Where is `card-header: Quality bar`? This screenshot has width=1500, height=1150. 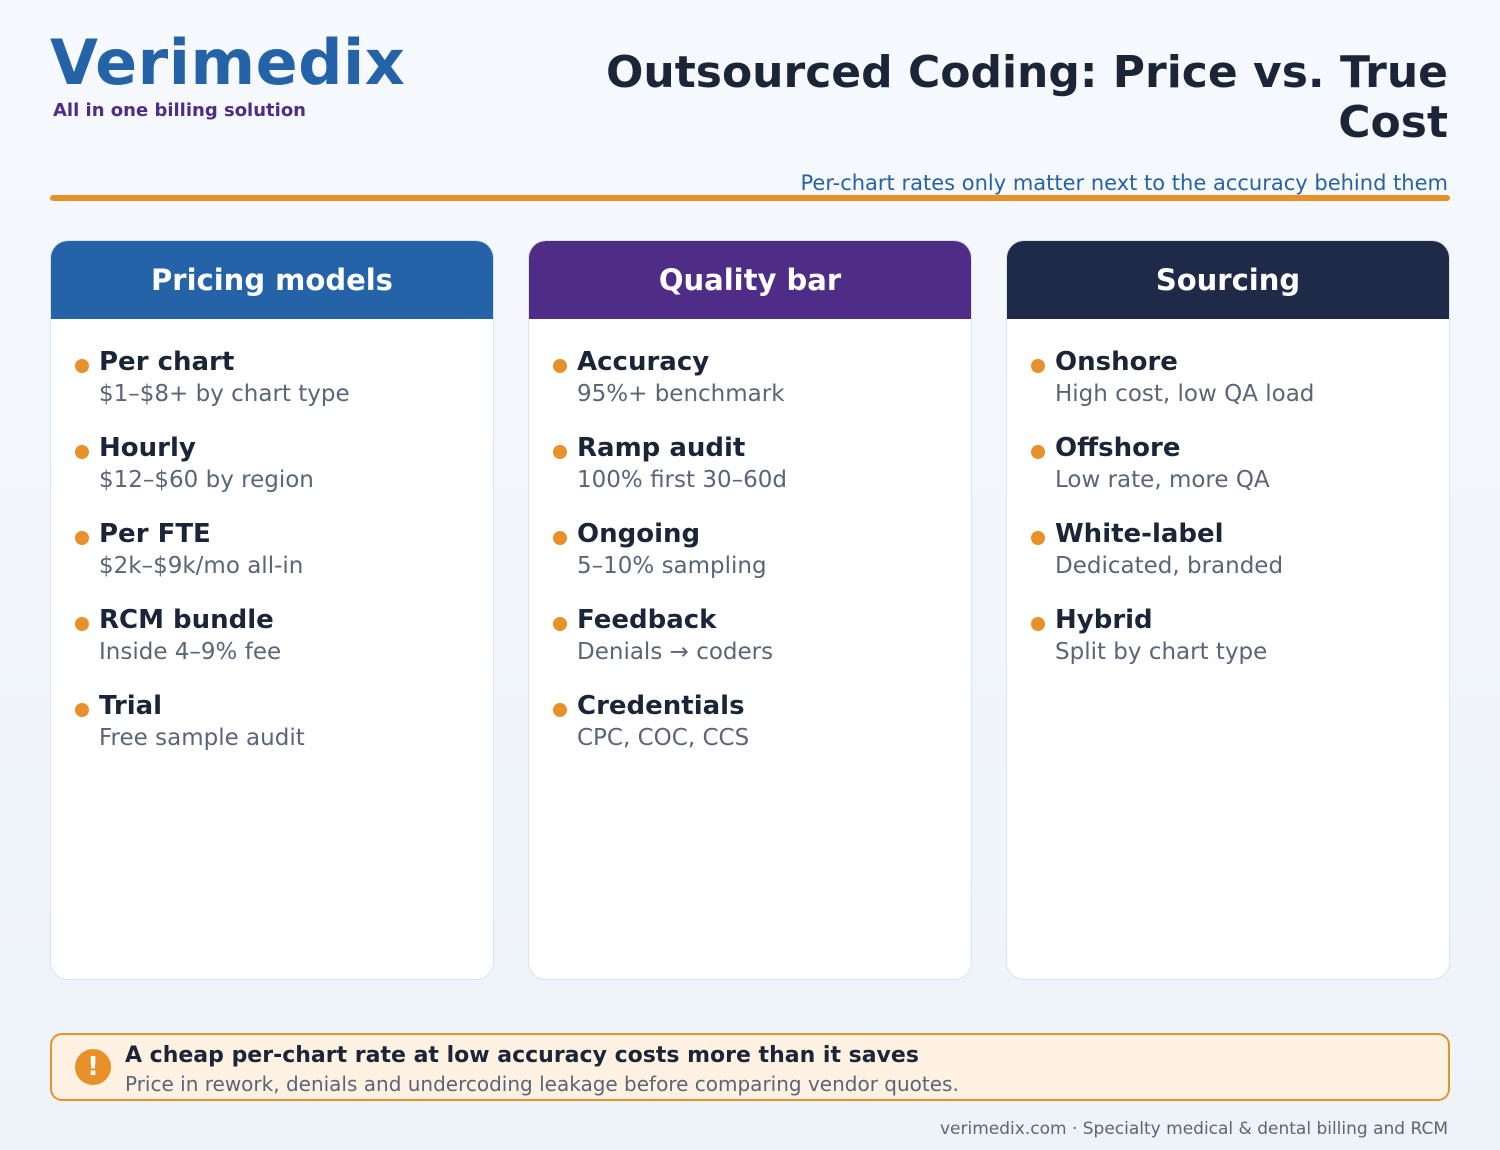 card-header: Quality bar is located at coordinates (750, 280).